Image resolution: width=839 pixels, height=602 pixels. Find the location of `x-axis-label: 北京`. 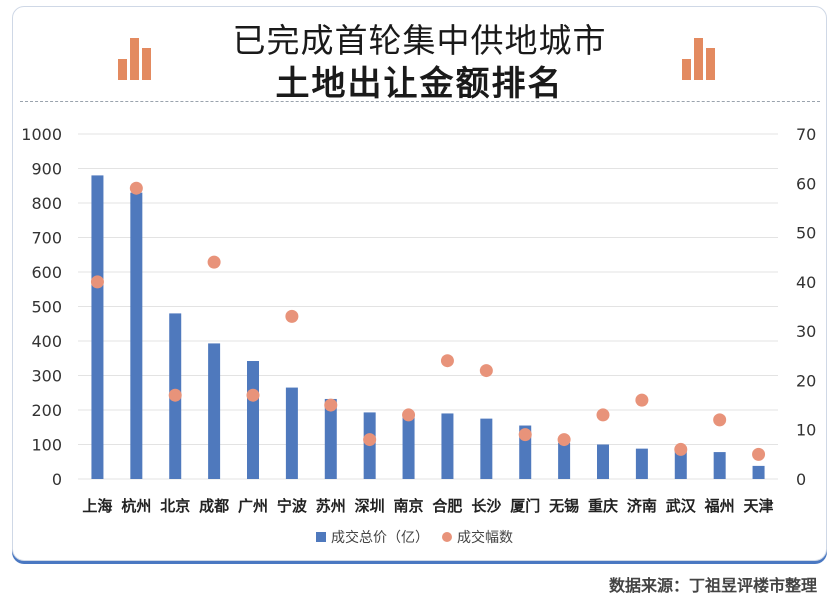

x-axis-label: 北京 is located at coordinates (175, 506).